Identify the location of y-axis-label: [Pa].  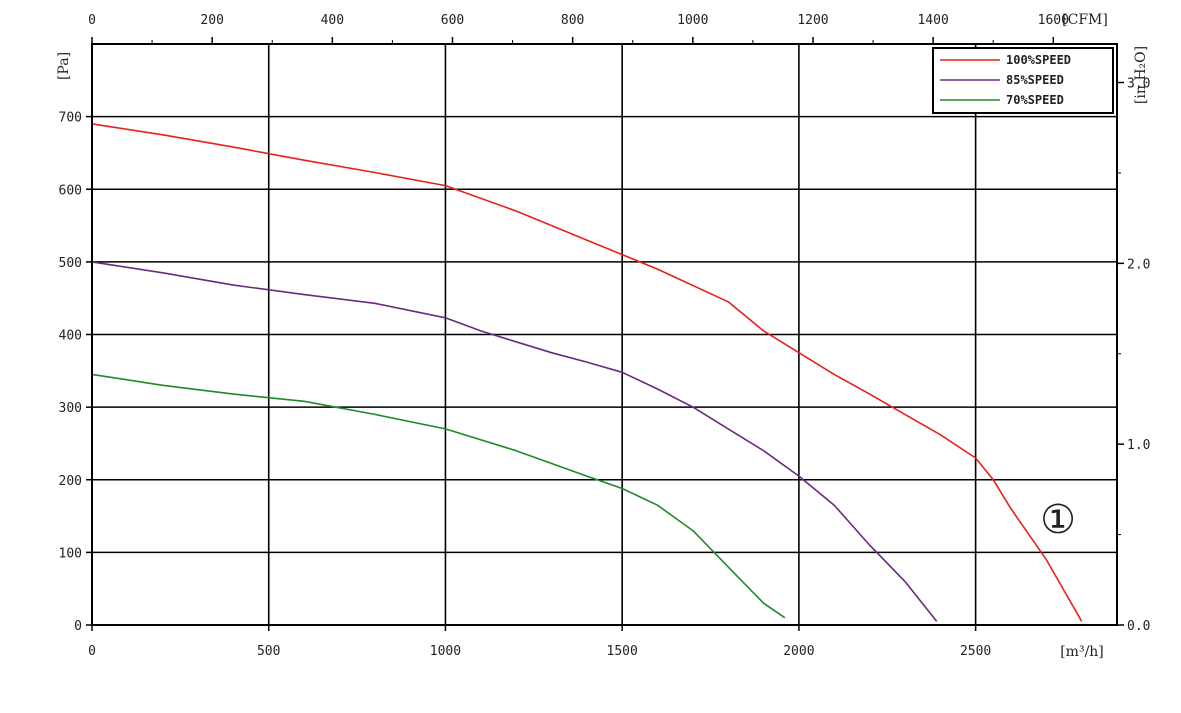
(64, 66).